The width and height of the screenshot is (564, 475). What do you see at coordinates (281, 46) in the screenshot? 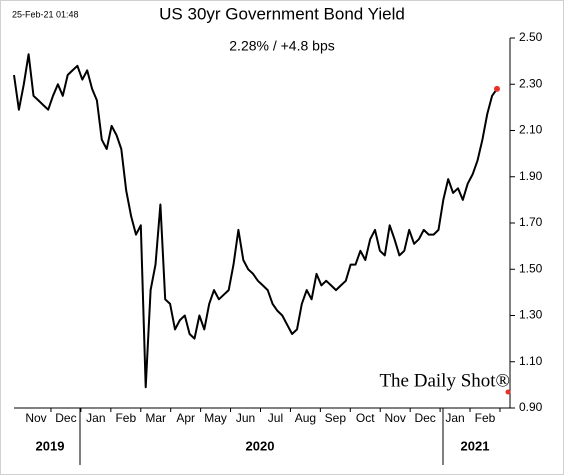
I see `chart-subtitle: 2.28% / +4.8 bps` at bounding box center [281, 46].